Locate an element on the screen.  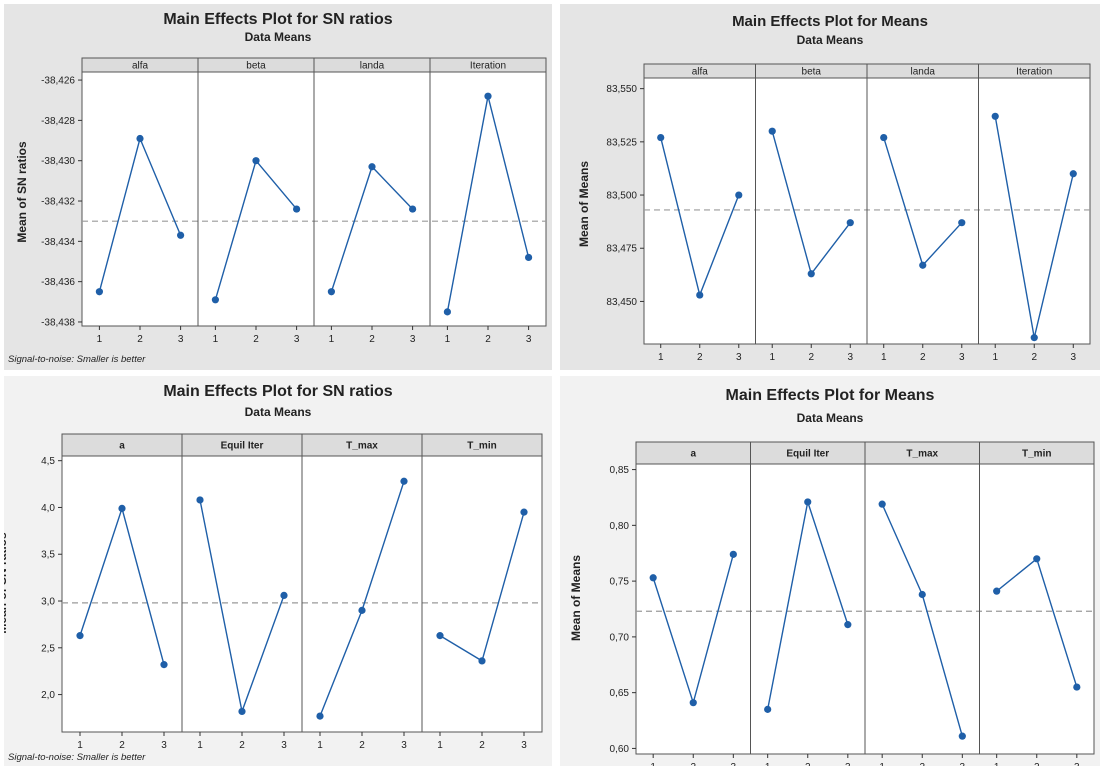
y-tick-label: 0,65 is located at coordinates (620, 693).